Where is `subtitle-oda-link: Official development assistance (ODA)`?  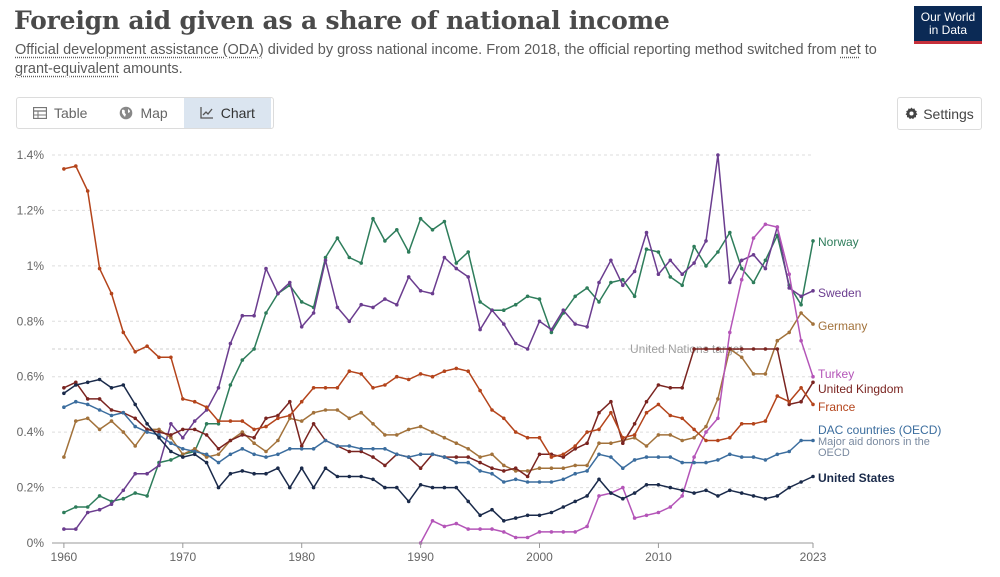
subtitle-oda-link: Official development assistance (ODA) is located at coordinates (139, 50).